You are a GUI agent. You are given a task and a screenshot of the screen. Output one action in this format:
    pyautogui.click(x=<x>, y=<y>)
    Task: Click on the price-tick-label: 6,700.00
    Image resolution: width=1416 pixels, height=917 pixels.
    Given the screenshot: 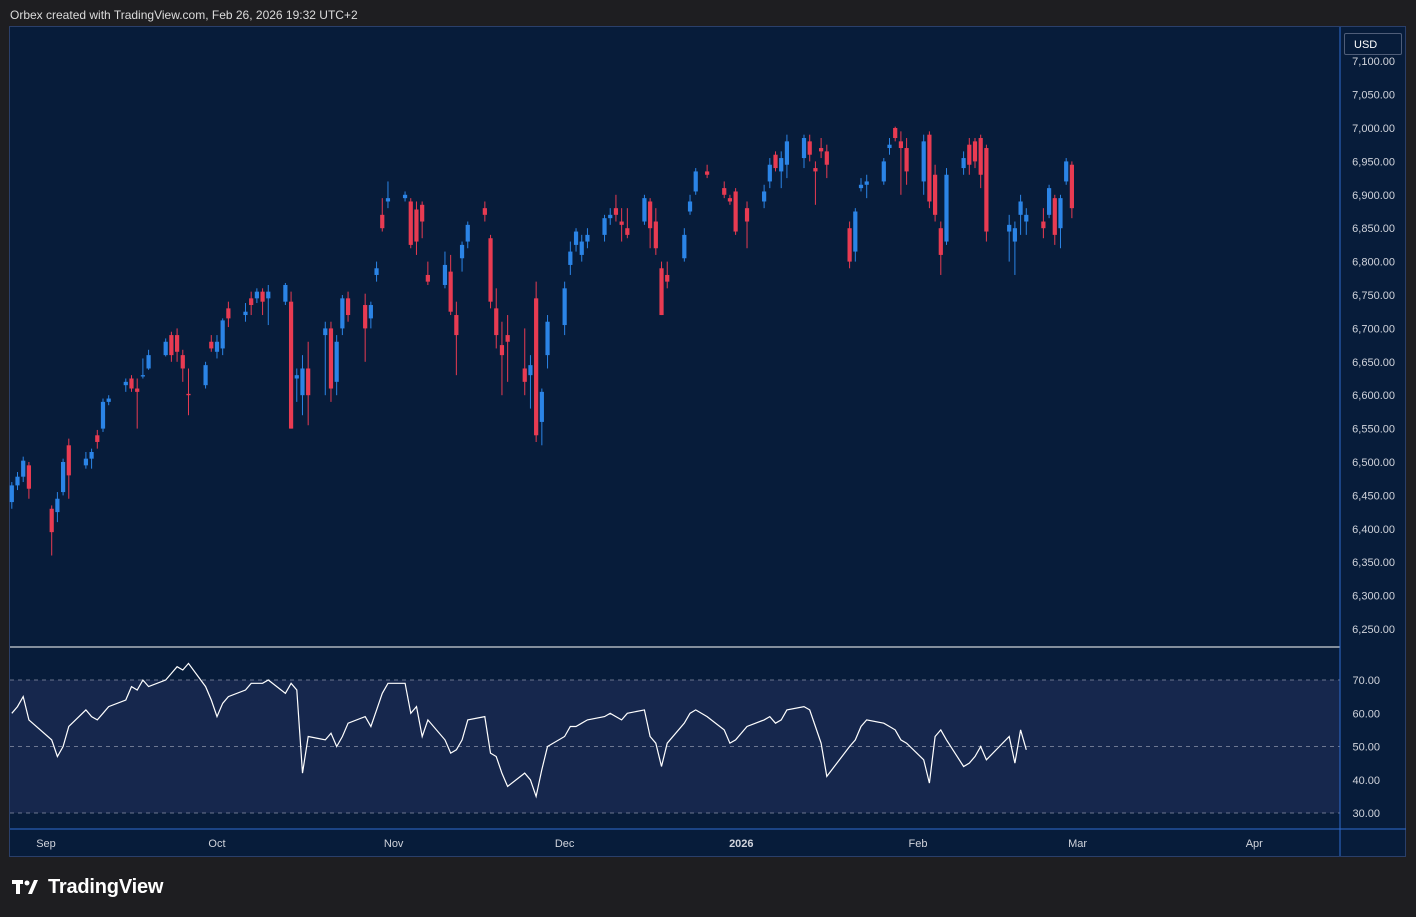 What is the action you would take?
    pyautogui.click(x=1373, y=329)
    